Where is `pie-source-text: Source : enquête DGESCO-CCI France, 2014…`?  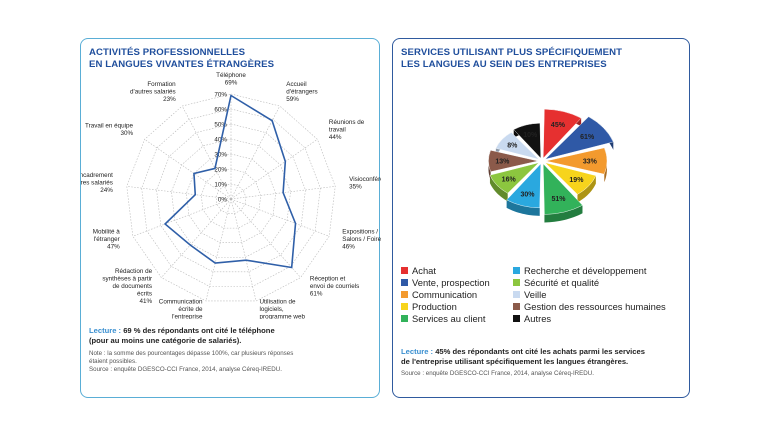
pie-source-text: Source : enquête DGESCO-CCI France, 2014… is located at coordinates (497, 373).